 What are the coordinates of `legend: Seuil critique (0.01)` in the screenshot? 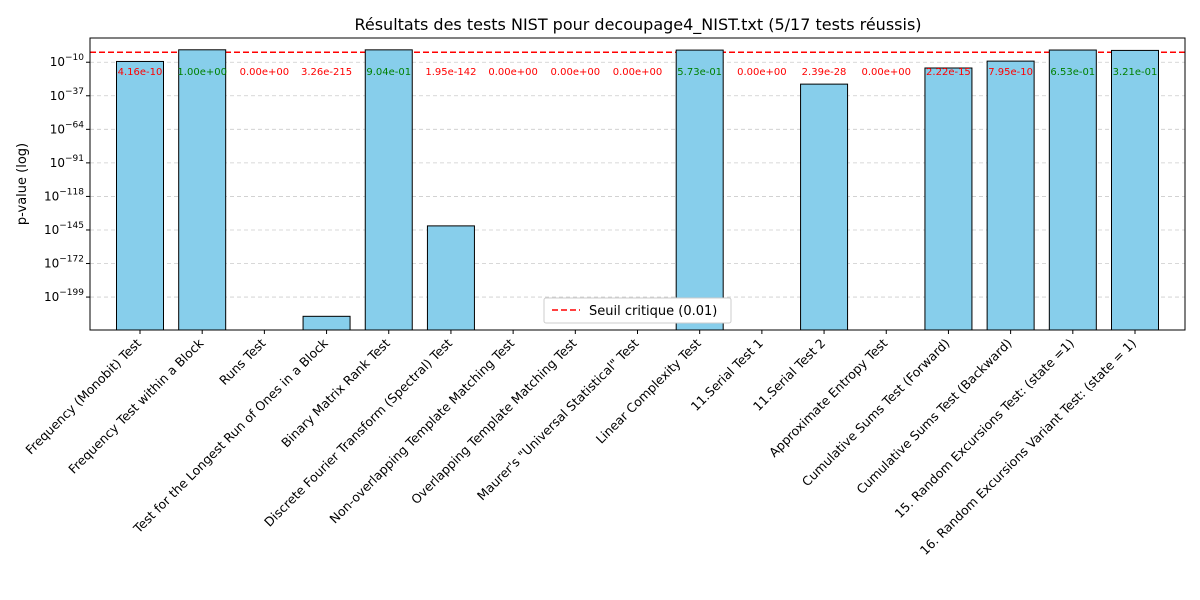 It's located at (637, 310).